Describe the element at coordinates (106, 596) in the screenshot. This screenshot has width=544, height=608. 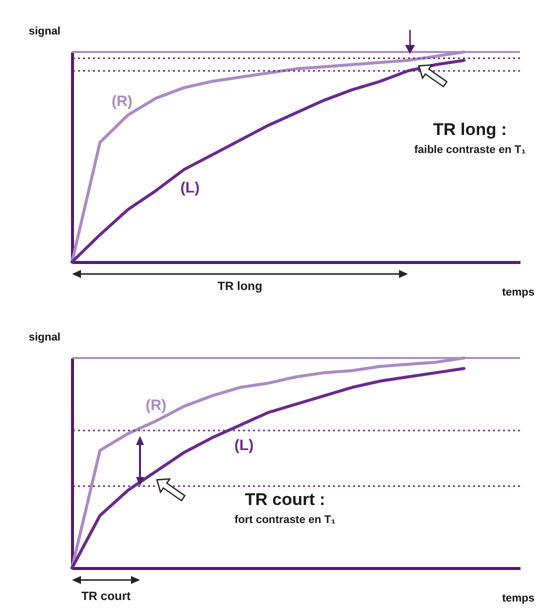
I see `text: TR court` at that location.